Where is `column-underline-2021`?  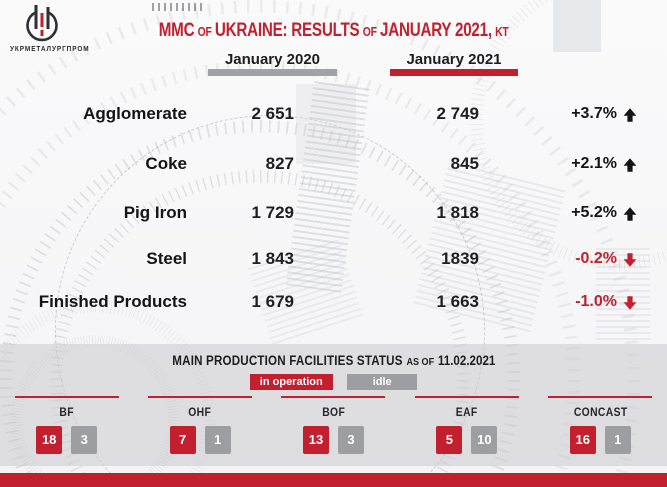
column-underline-2021 is located at coordinates (454, 72).